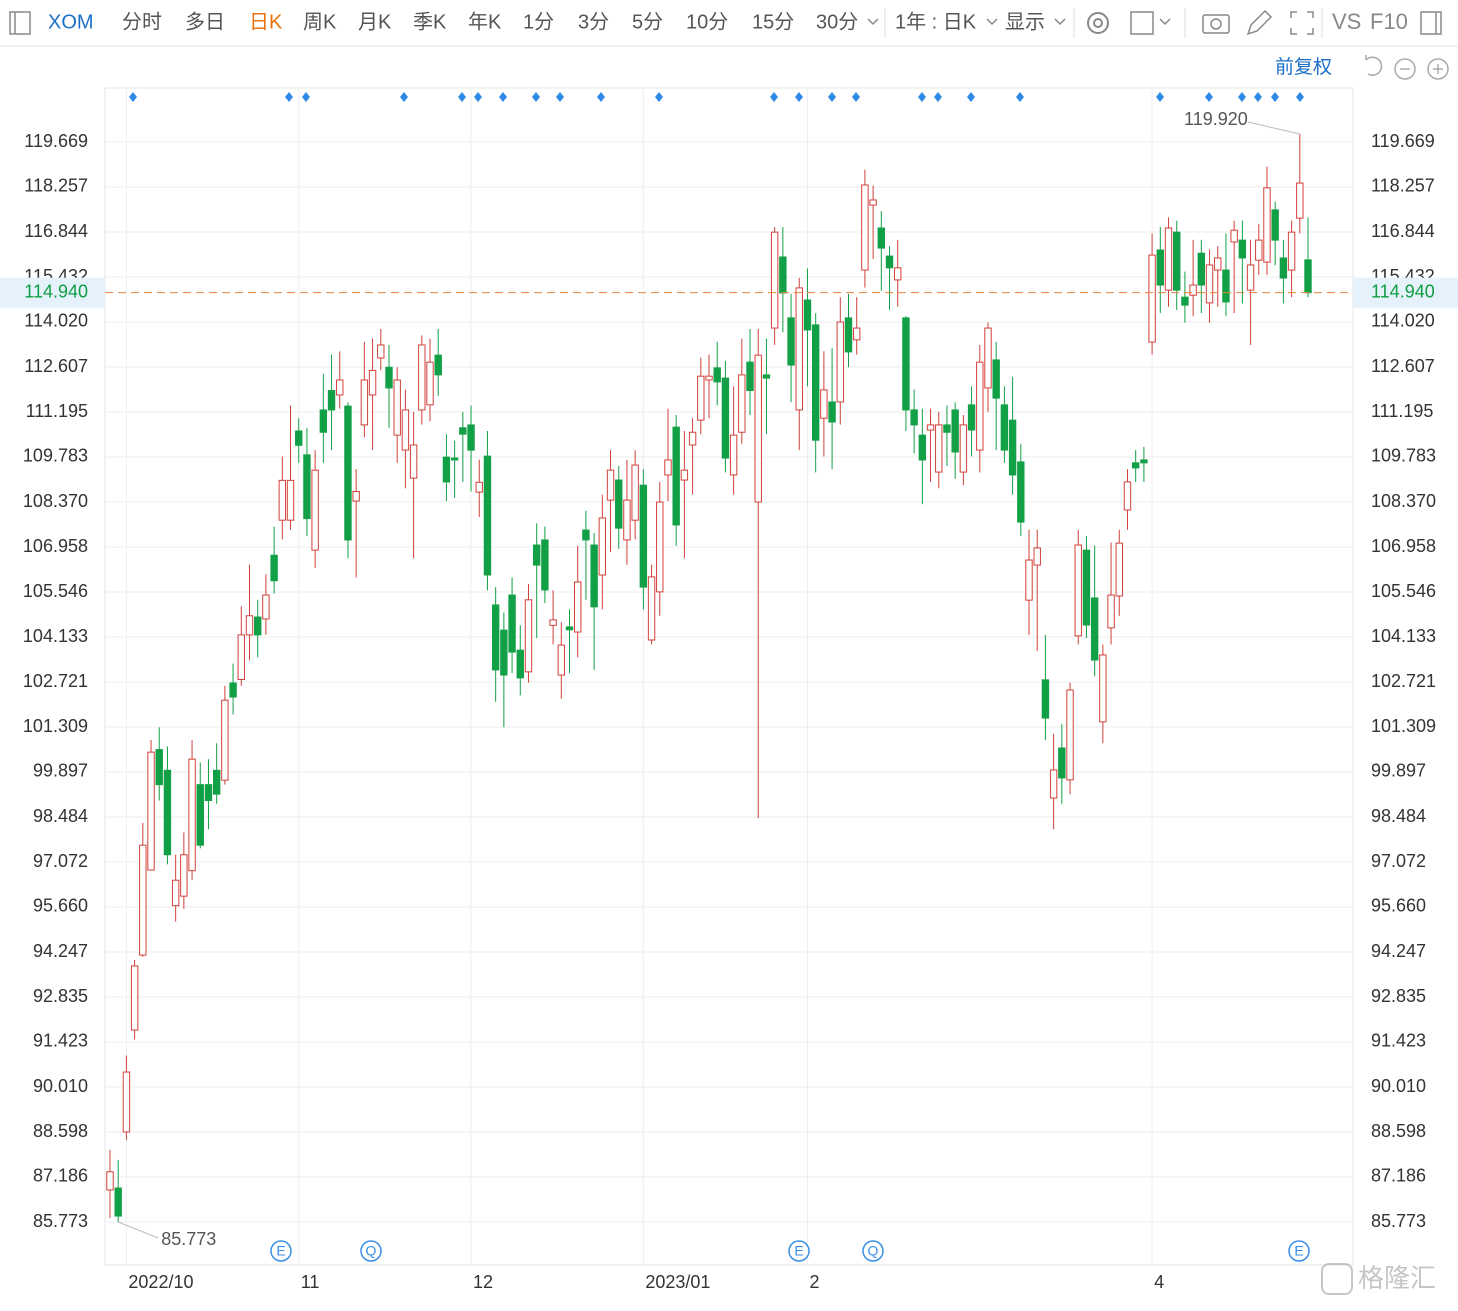 This screenshot has height=1311, width=1458. I want to click on fullscreen-icon, so click(1302, 23).